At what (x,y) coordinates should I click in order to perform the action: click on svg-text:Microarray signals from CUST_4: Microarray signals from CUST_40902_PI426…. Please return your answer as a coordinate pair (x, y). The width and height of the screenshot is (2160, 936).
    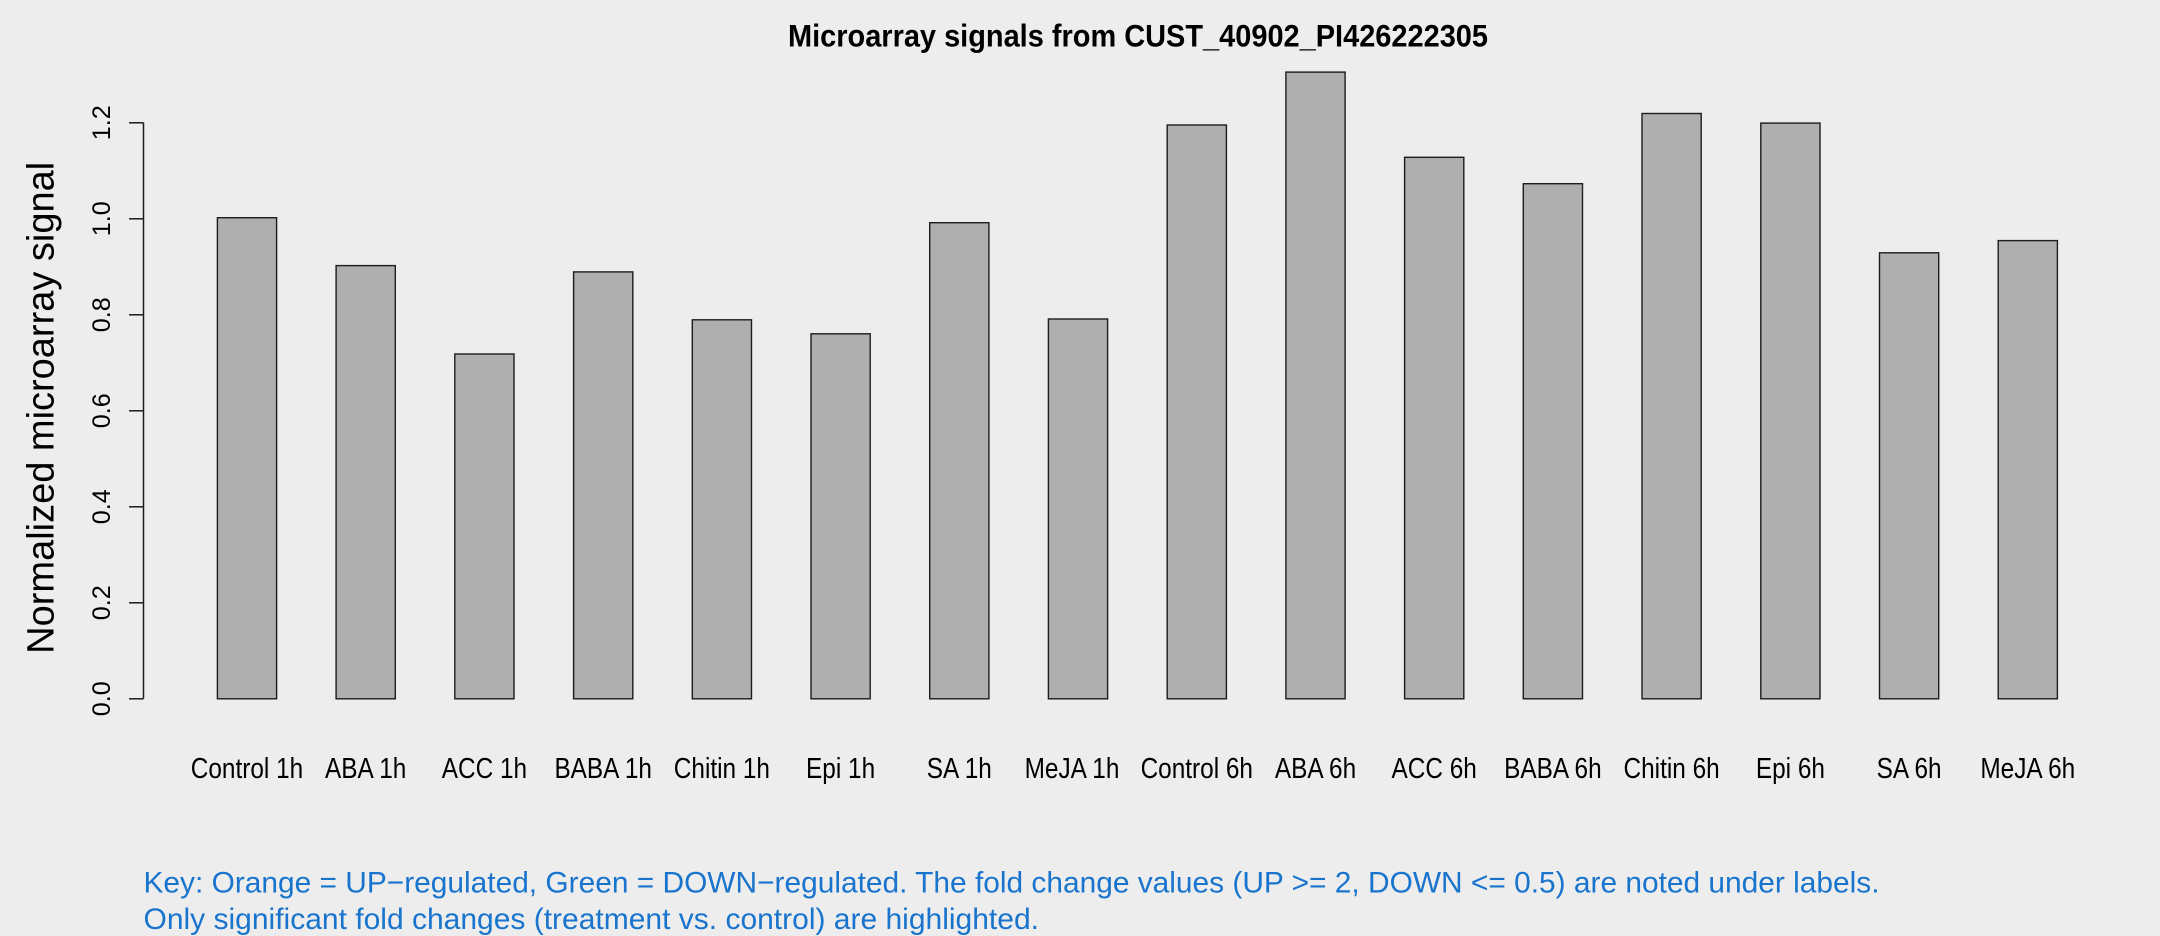
    Looking at the image, I should click on (1138, 36).